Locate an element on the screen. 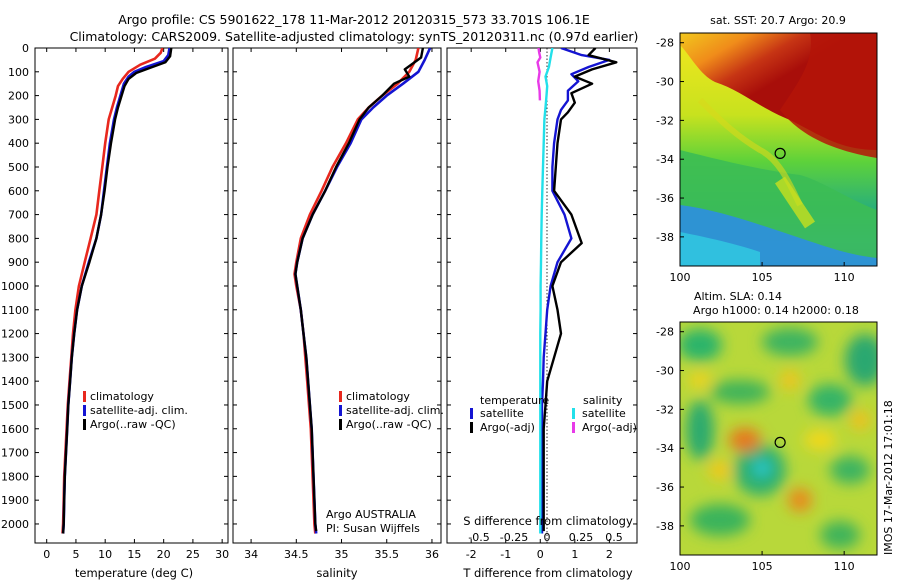  x-tick-label: 35 is located at coordinates (342, 554).